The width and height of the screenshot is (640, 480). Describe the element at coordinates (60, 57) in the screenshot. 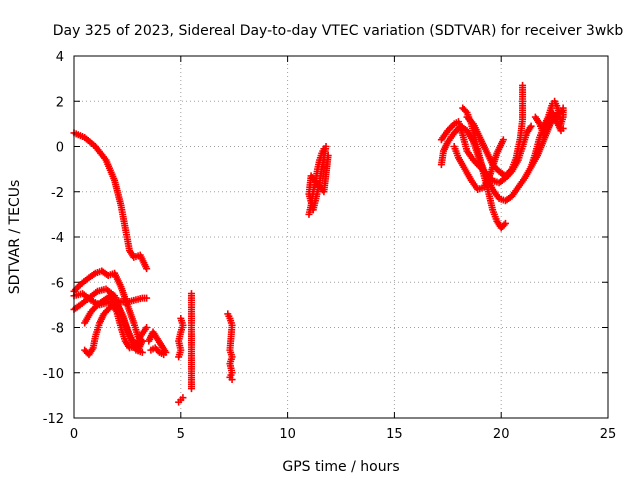

I see `y-tick-label: 4` at that location.